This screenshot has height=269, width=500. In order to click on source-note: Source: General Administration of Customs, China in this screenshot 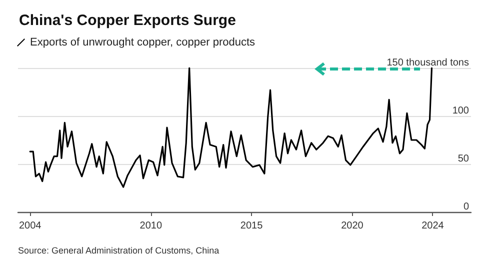, I will do `click(119, 251)`.